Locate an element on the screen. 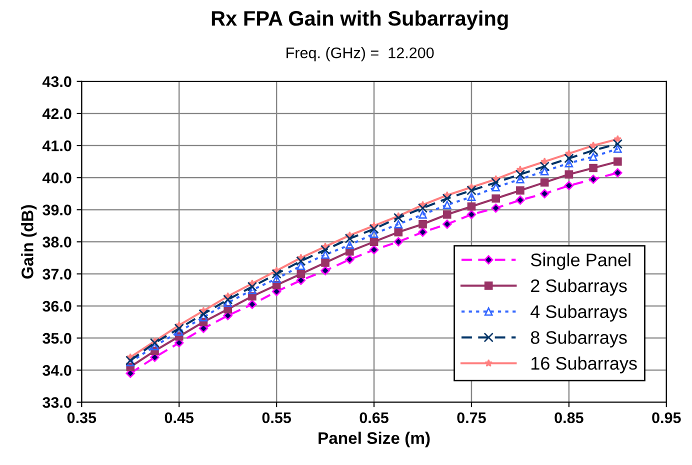  y-axis-title: Gain (dB) is located at coordinates (29, 242).